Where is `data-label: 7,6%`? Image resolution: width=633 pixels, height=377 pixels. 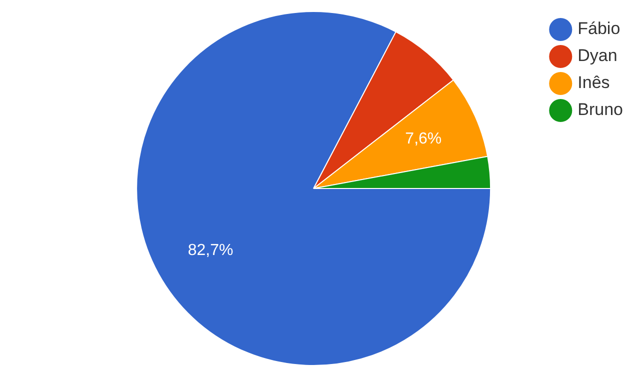 data-label: 7,6% is located at coordinates (423, 139).